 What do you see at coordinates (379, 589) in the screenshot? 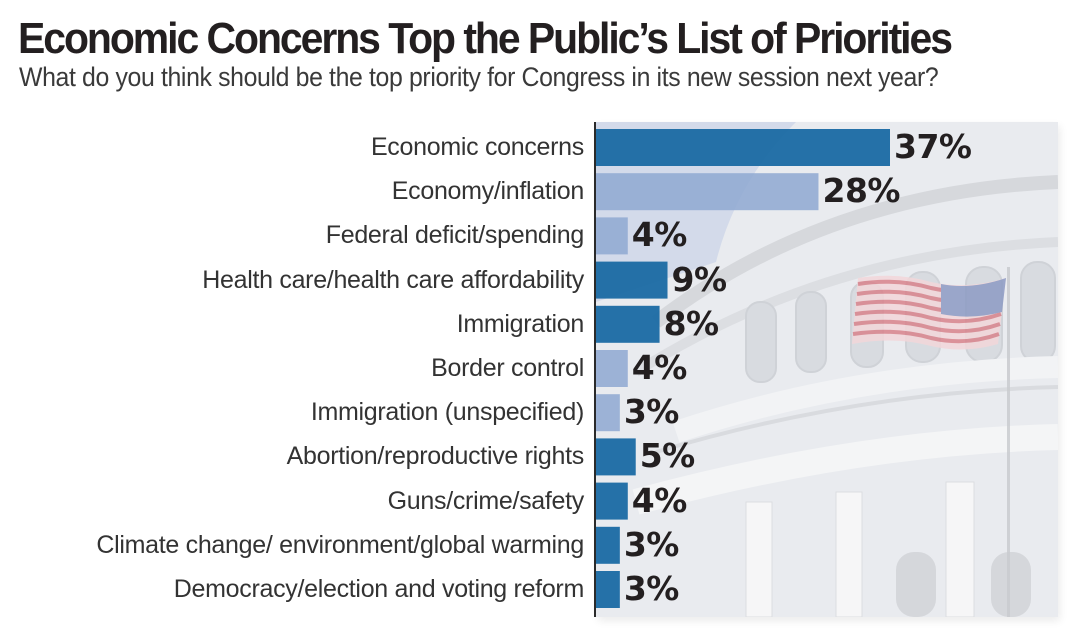
I see `category-label: Democracy/election and voting reform` at bounding box center [379, 589].